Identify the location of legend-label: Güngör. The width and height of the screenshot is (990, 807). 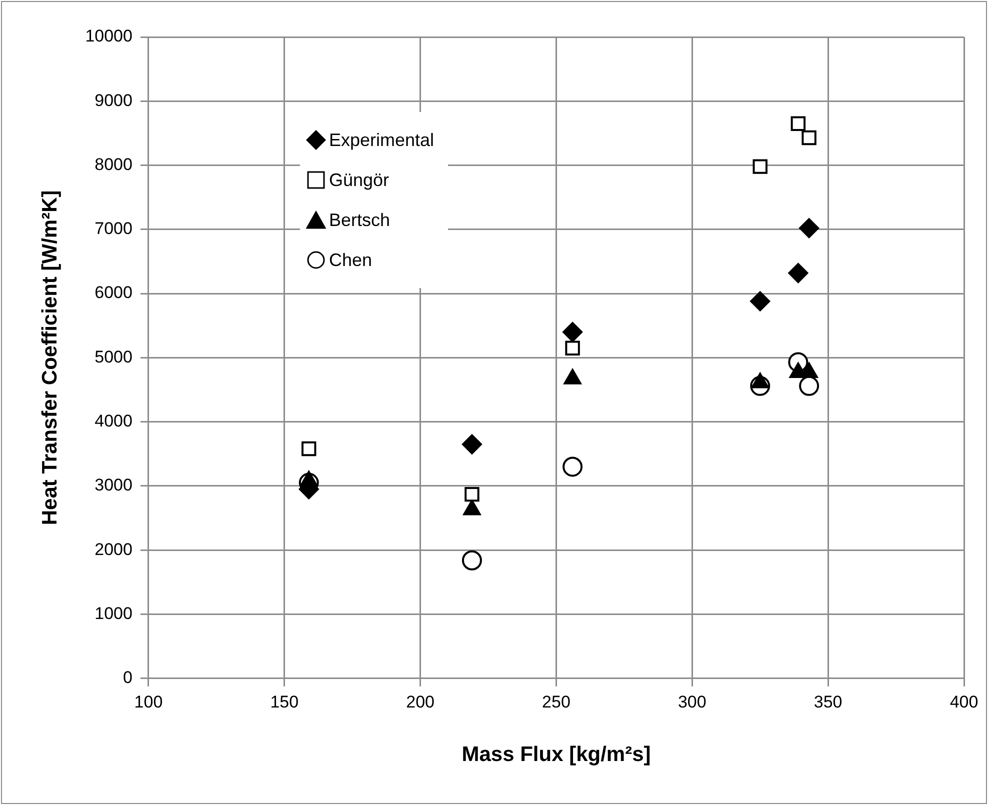
(359, 180).